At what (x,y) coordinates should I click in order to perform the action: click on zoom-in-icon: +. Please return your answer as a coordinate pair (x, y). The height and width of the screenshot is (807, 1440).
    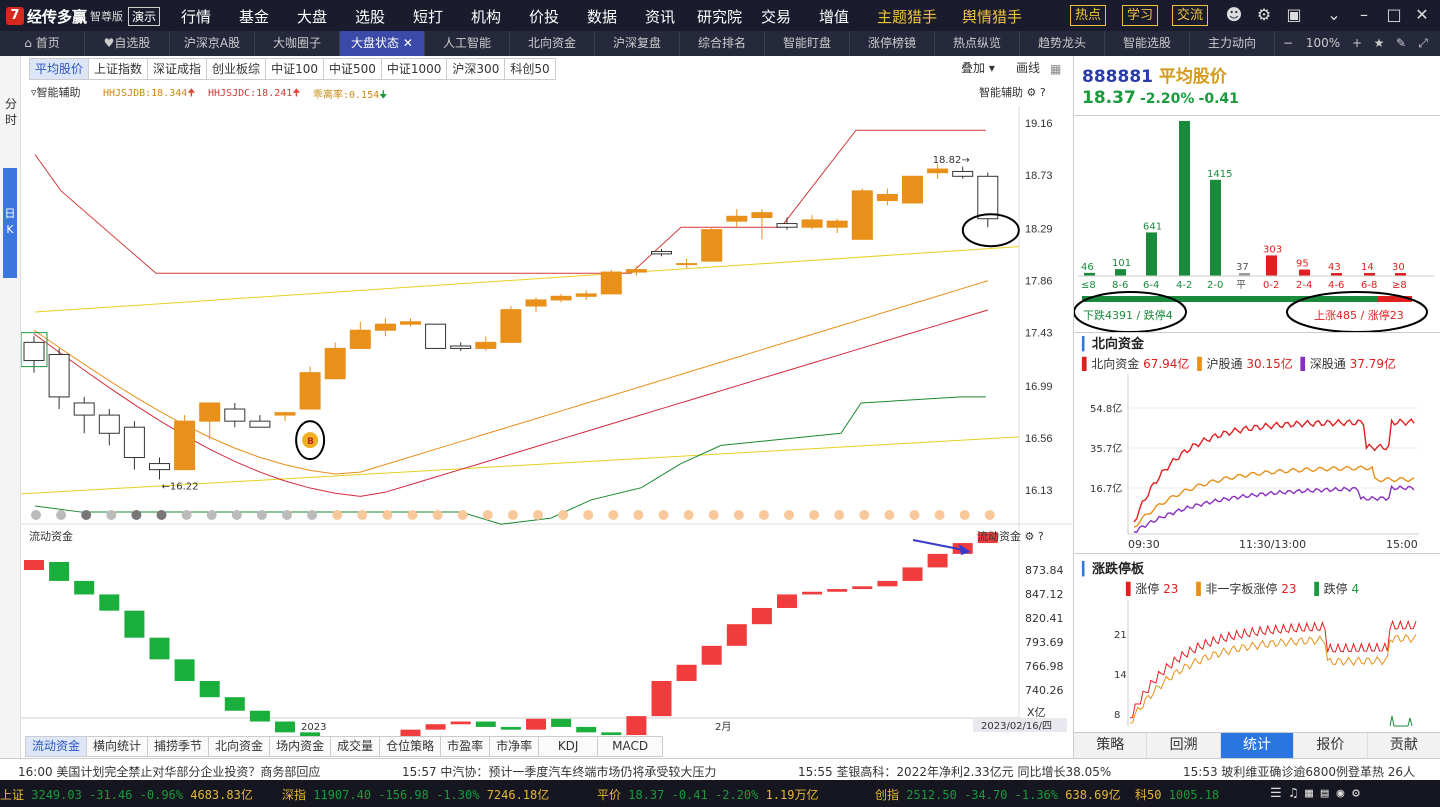
    Looking at the image, I should click on (1357, 43).